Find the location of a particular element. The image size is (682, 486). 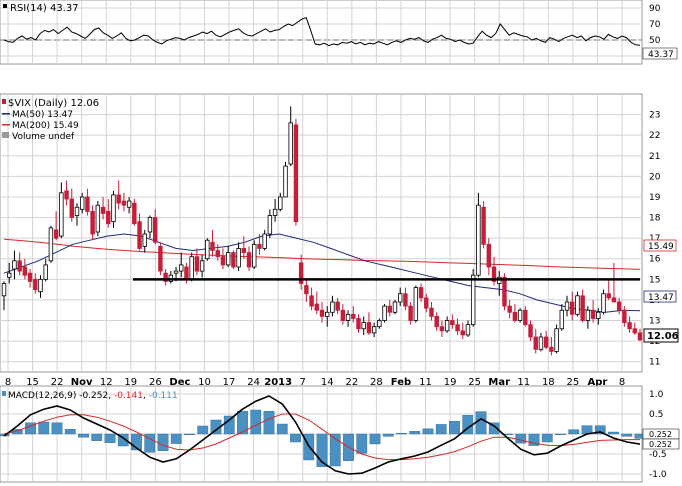

macd-value-badges: 0.252 0.252 is located at coordinates (661, 439).